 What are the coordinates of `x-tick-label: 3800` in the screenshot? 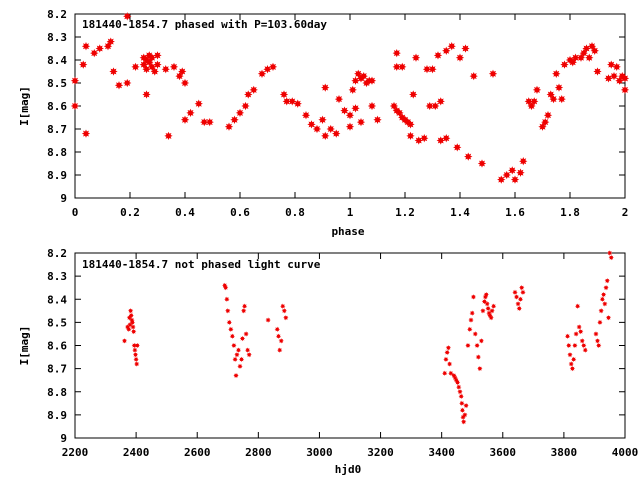 It's located at (564, 452).